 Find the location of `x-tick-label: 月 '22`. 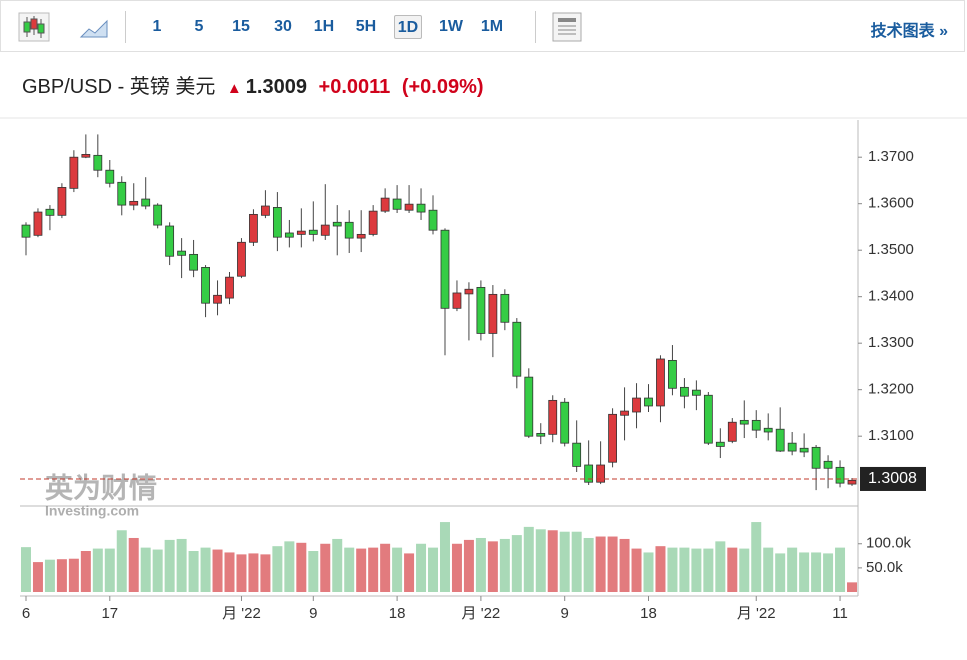

x-tick-label: 月 '22 is located at coordinates (481, 613).